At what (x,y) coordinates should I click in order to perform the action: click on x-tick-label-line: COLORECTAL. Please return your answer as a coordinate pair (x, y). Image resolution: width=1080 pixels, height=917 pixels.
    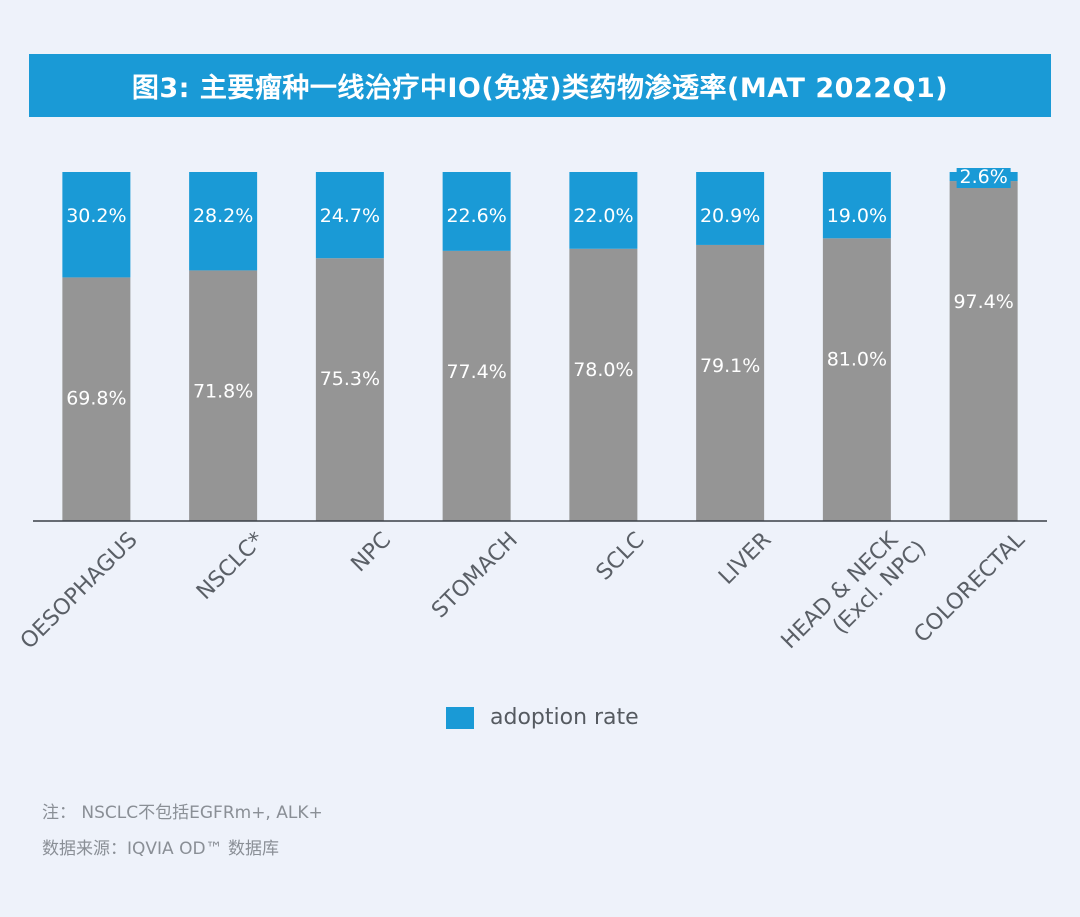
    Looking at the image, I should click on (970, 587).